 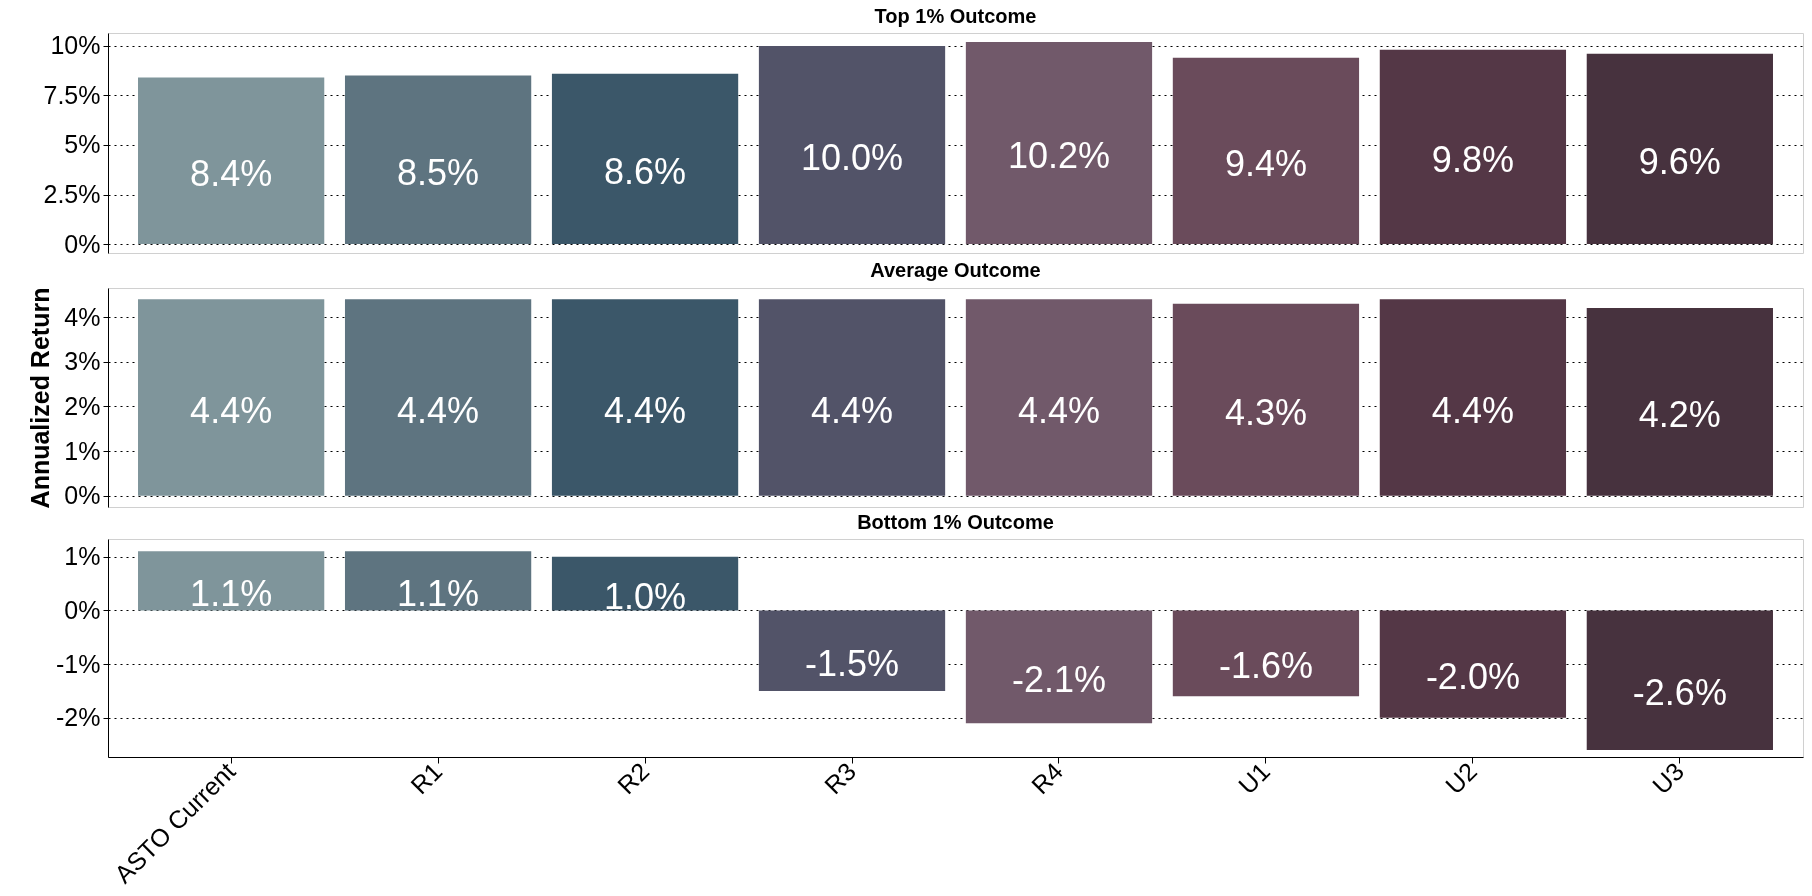 I want to click on x-tick-label: R3, so click(x=840, y=778).